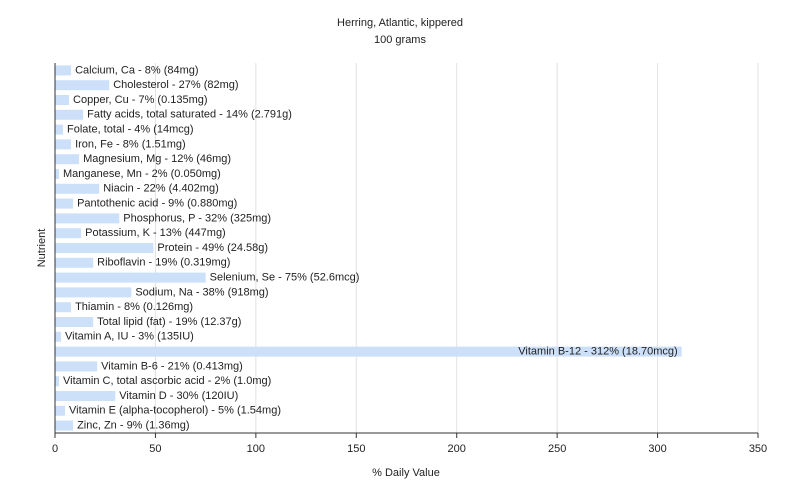 This screenshot has height=500, width=800. What do you see at coordinates (406, 473) in the screenshot?
I see `x-axis-label: % Daily Value` at bounding box center [406, 473].